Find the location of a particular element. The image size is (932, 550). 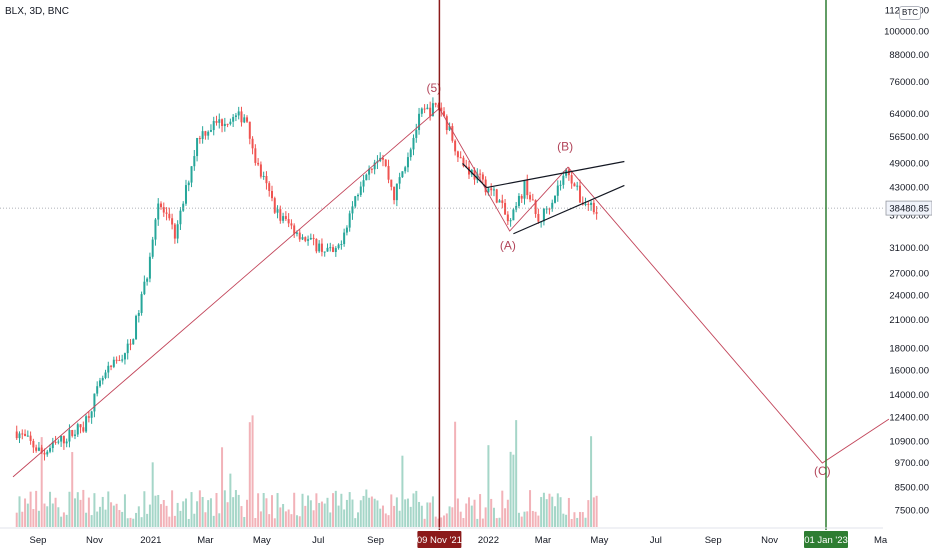

x-tick-label: Mar is located at coordinates (205, 540).